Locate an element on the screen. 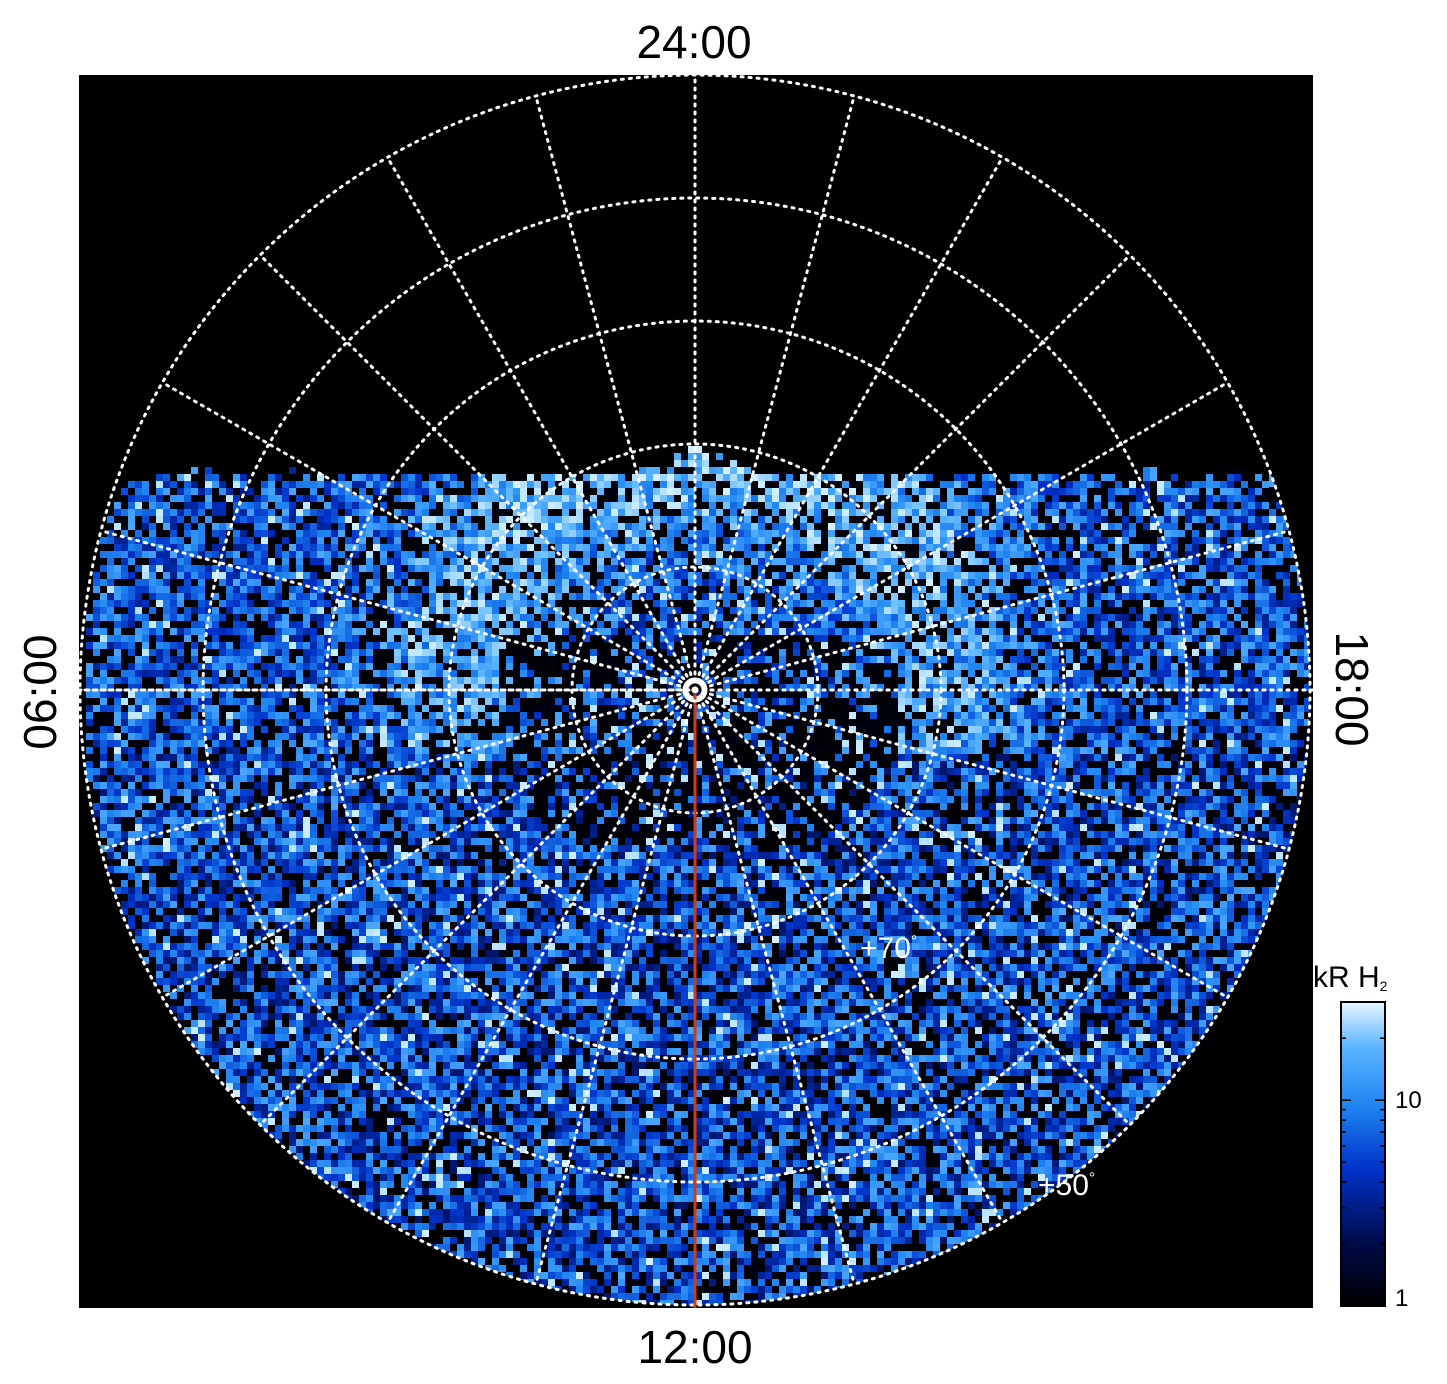 The image size is (1447, 1384). local-time-label-right: 18:00 is located at coordinates (1352, 688).